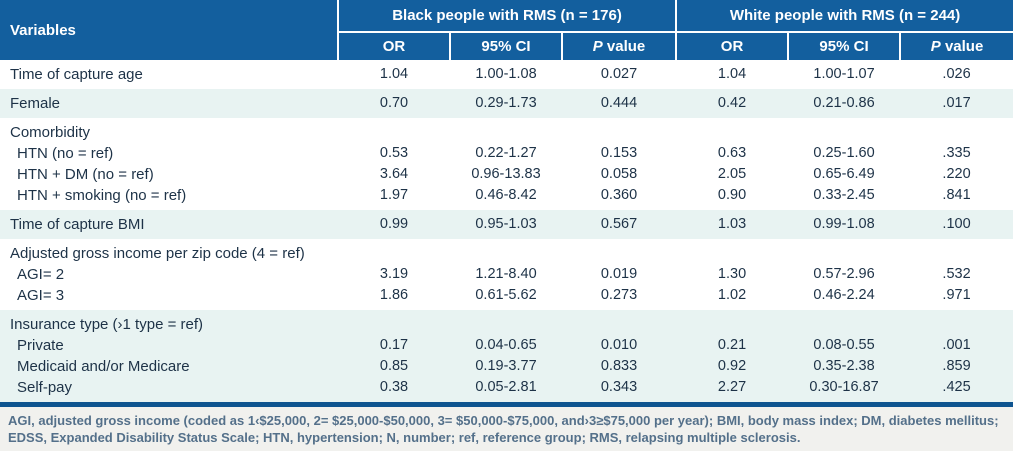 The image size is (1013, 453). I want to click on value-cell: .532 .971, so click(956, 274).